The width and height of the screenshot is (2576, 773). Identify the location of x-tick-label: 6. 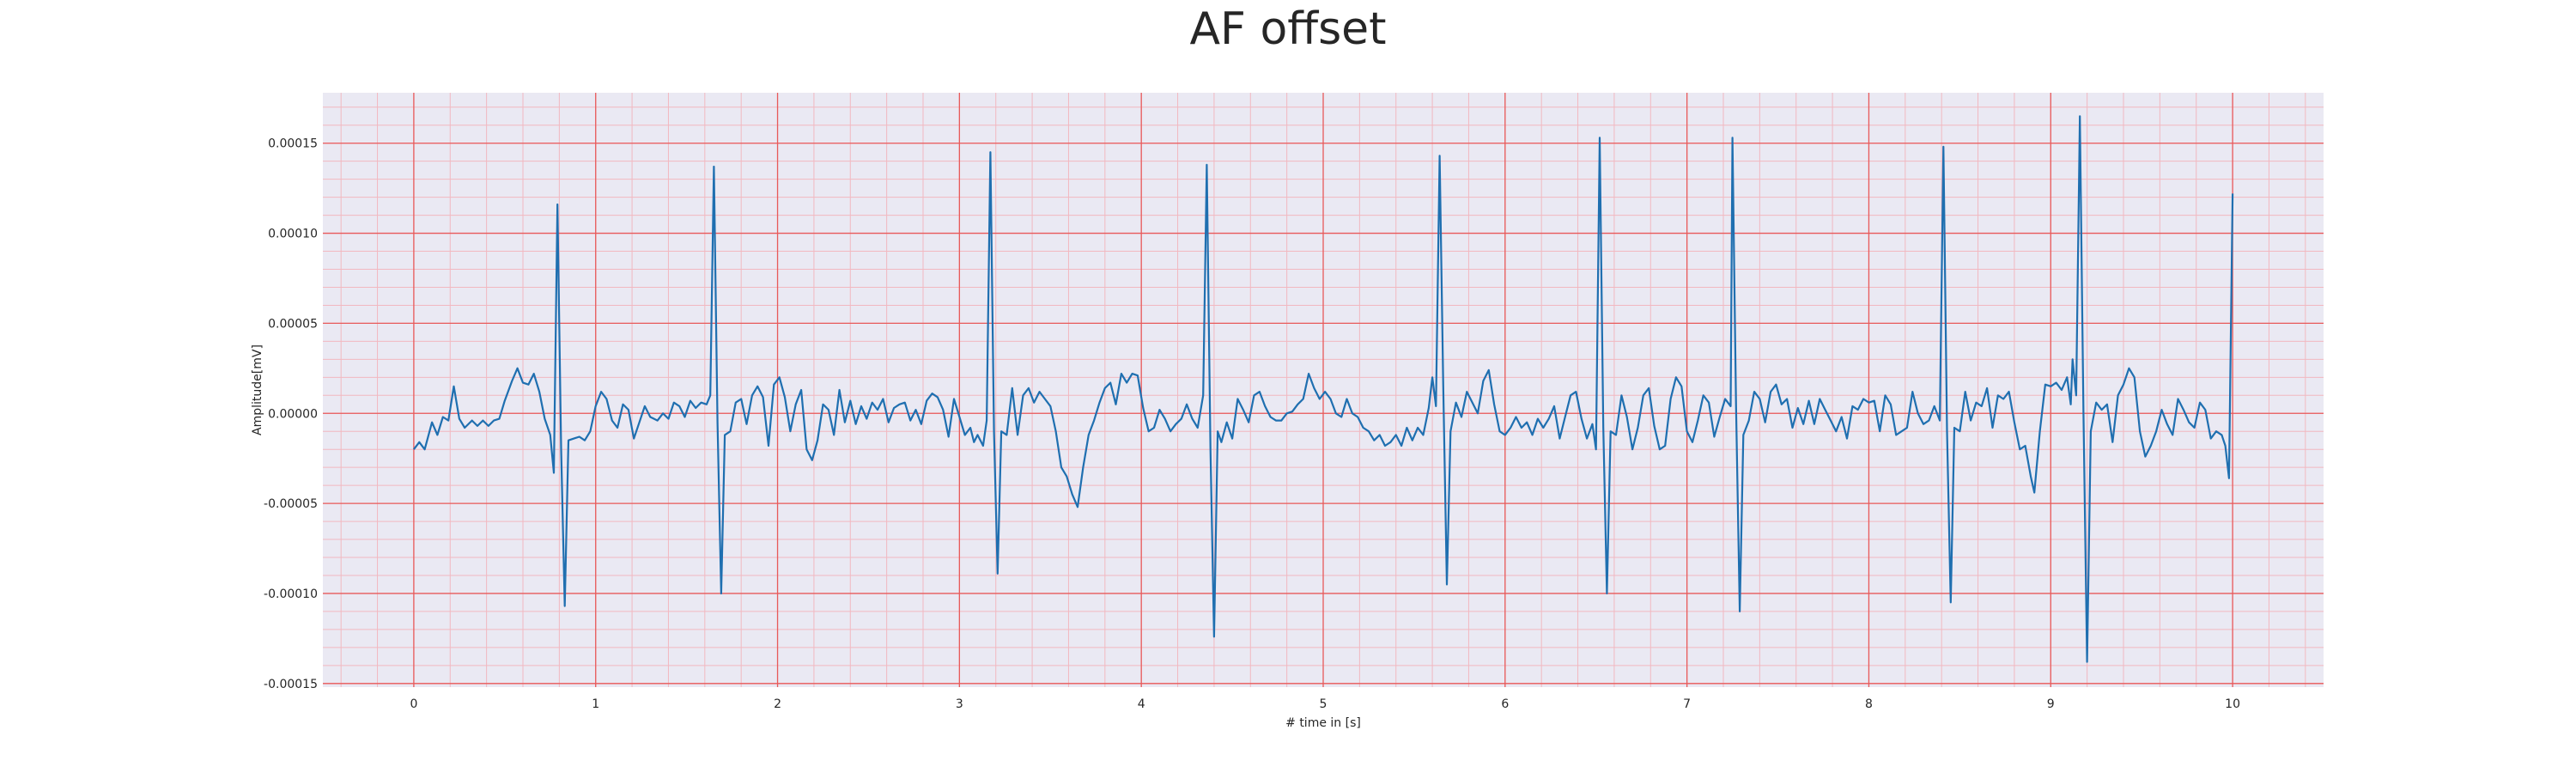
(1505, 704).